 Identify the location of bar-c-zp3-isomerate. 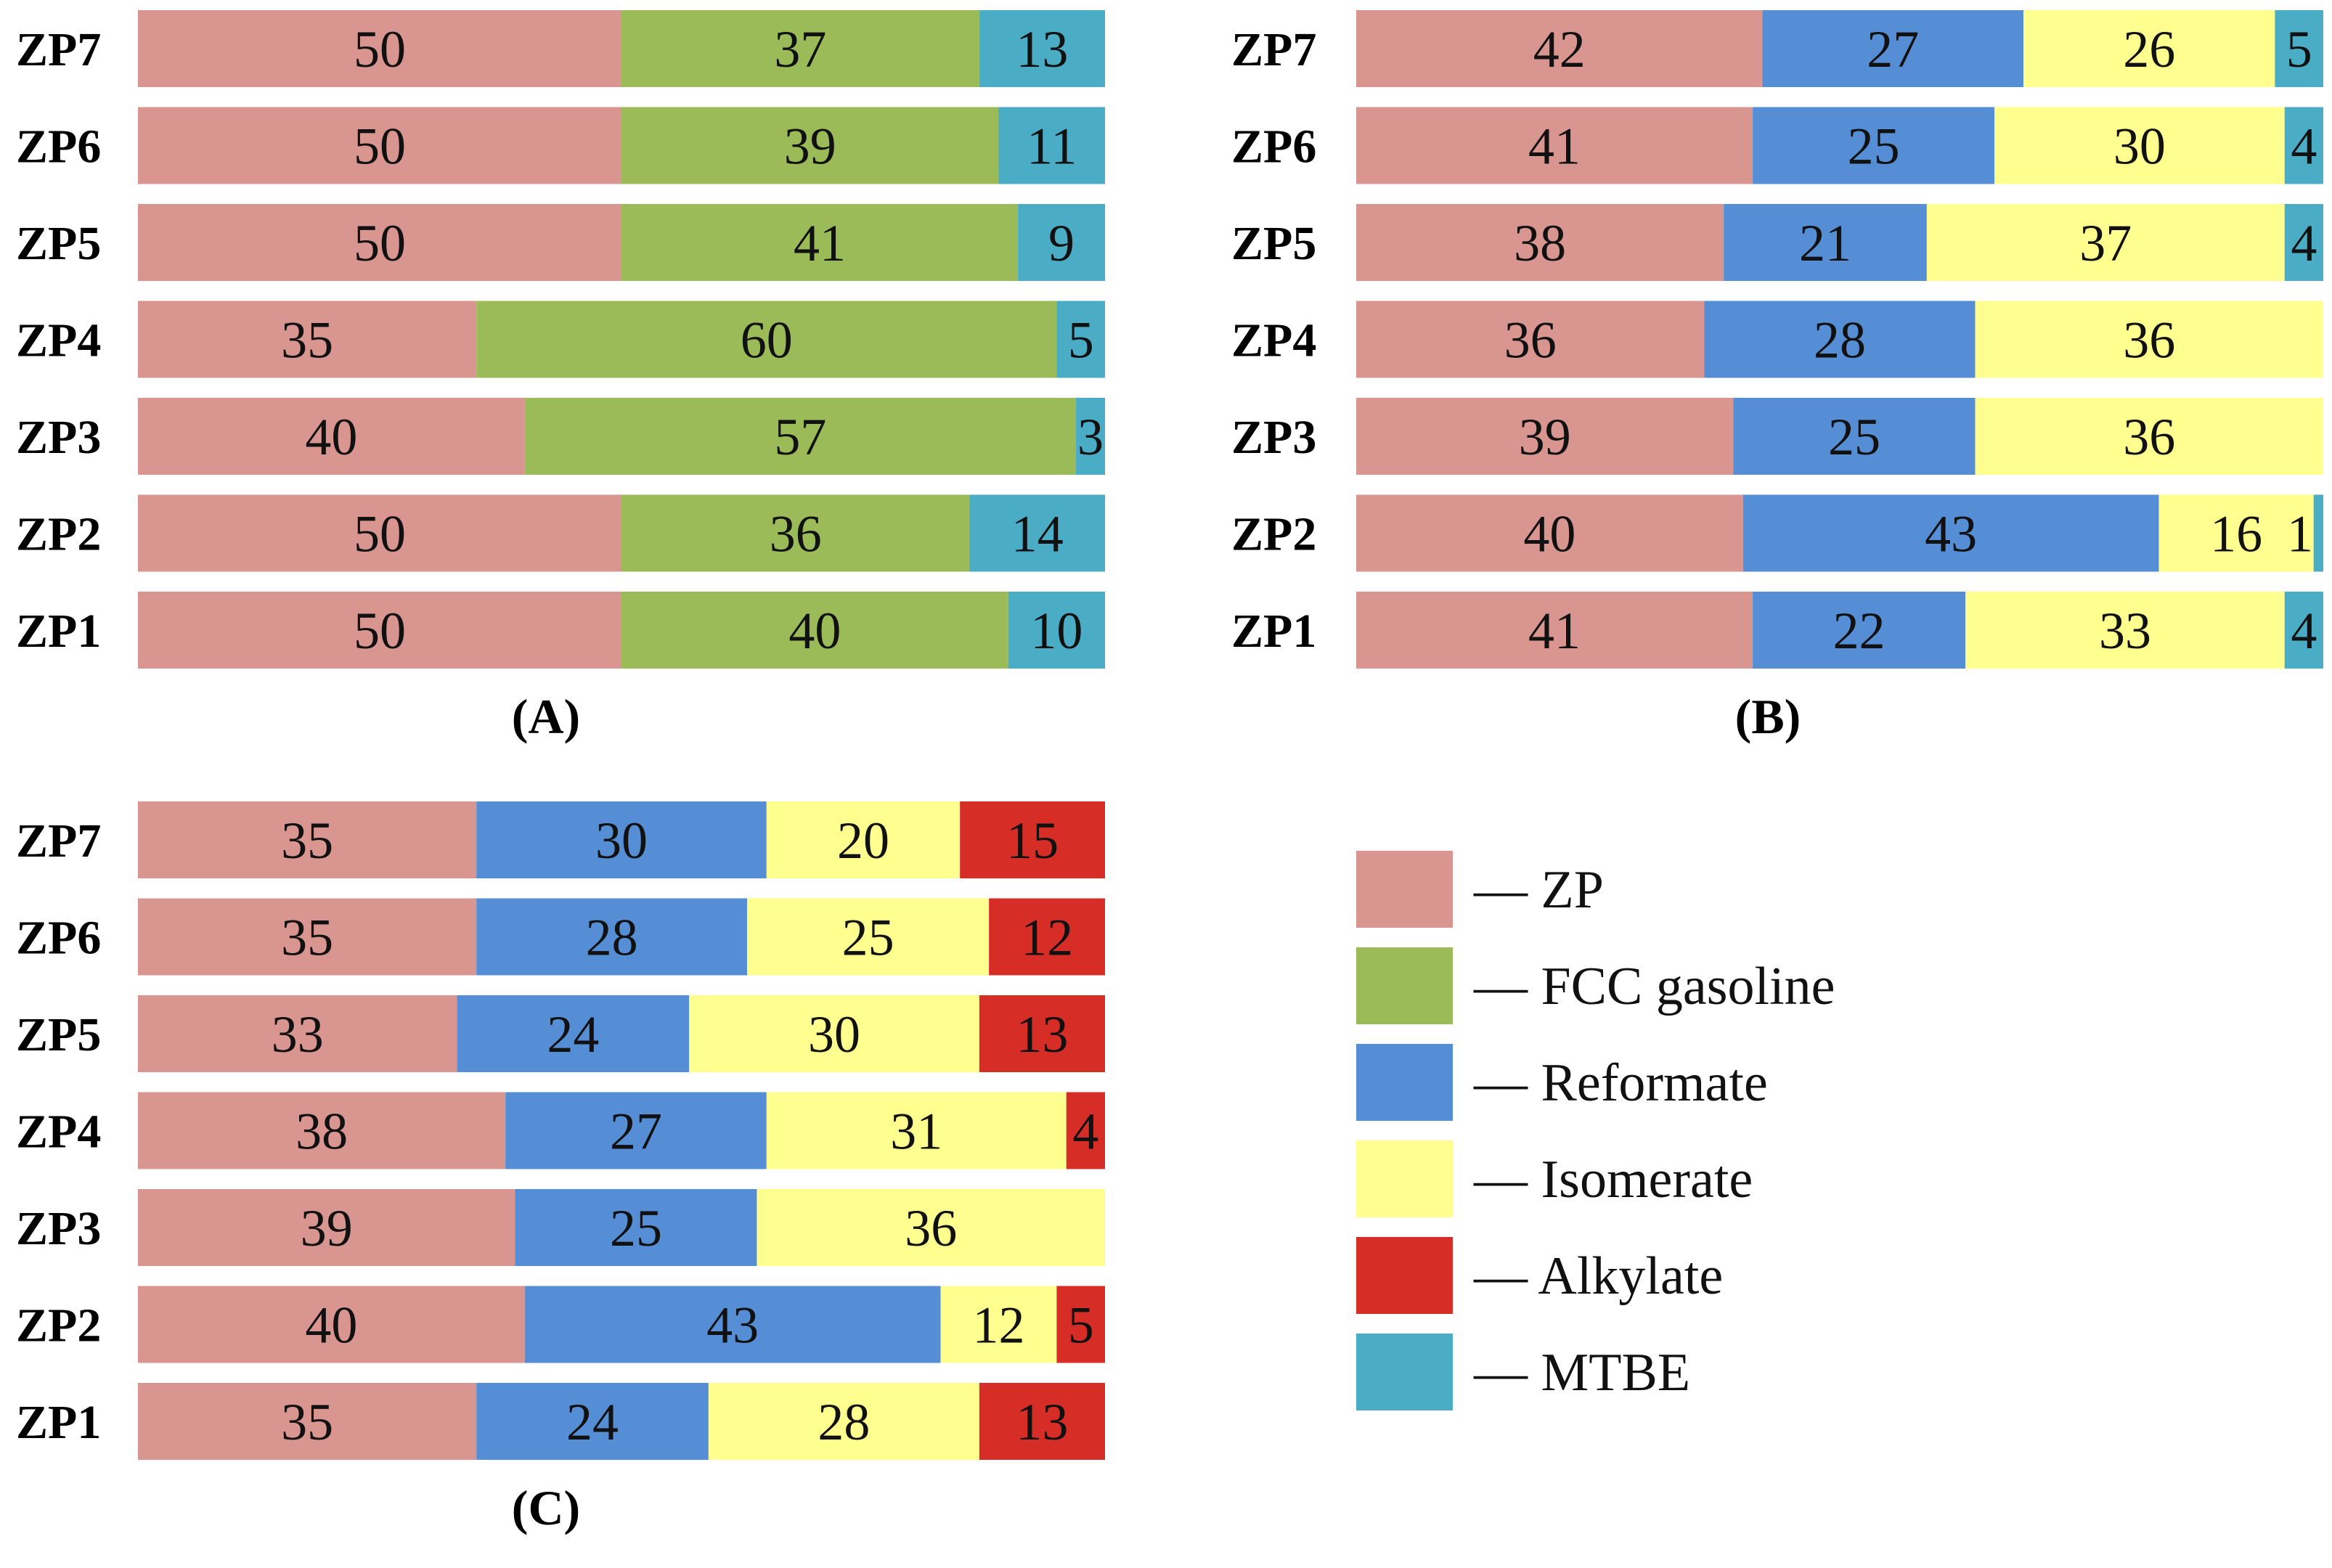
(931, 1228).